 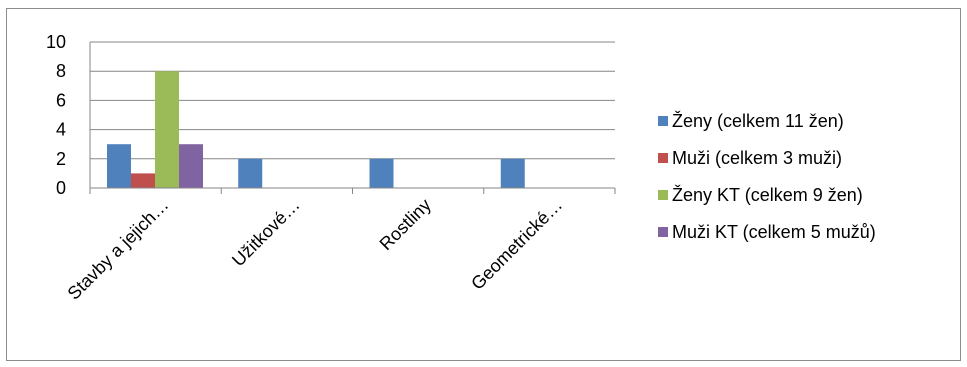 I want to click on y-tick-label: 0, so click(x=61, y=188).